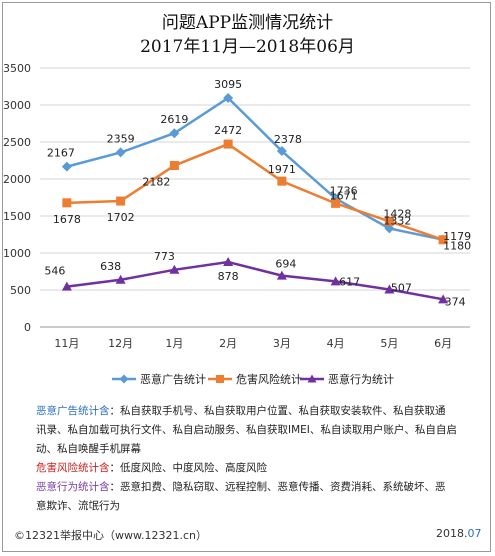 The height and width of the screenshot is (556, 495). Describe the element at coordinates (282, 343) in the screenshot. I see `x-tick-label: 3月` at that location.